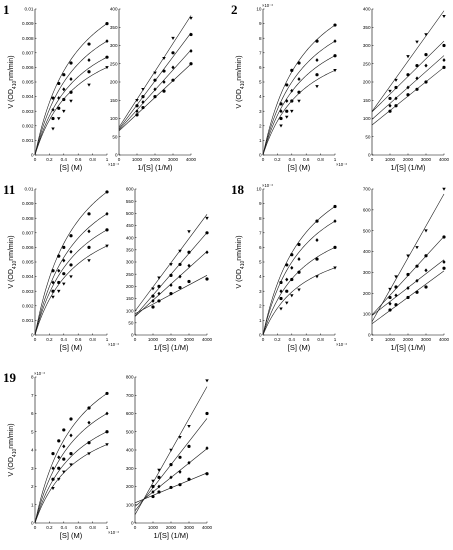 This screenshot has height=550, width=453. Describe the element at coordinates (28, 52) in the screenshot. I see `y-tick-label: 0.007` at that location.